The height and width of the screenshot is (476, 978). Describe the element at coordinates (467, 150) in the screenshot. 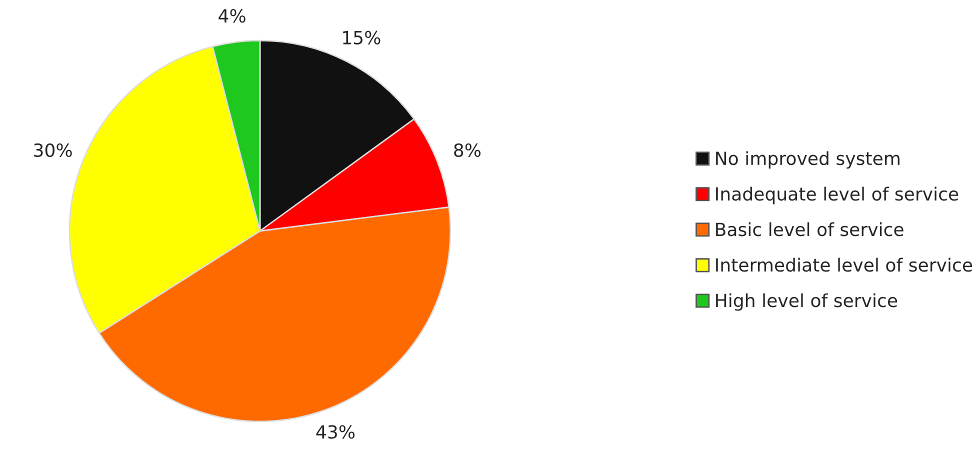

I see `data-label: 8%` at that location.